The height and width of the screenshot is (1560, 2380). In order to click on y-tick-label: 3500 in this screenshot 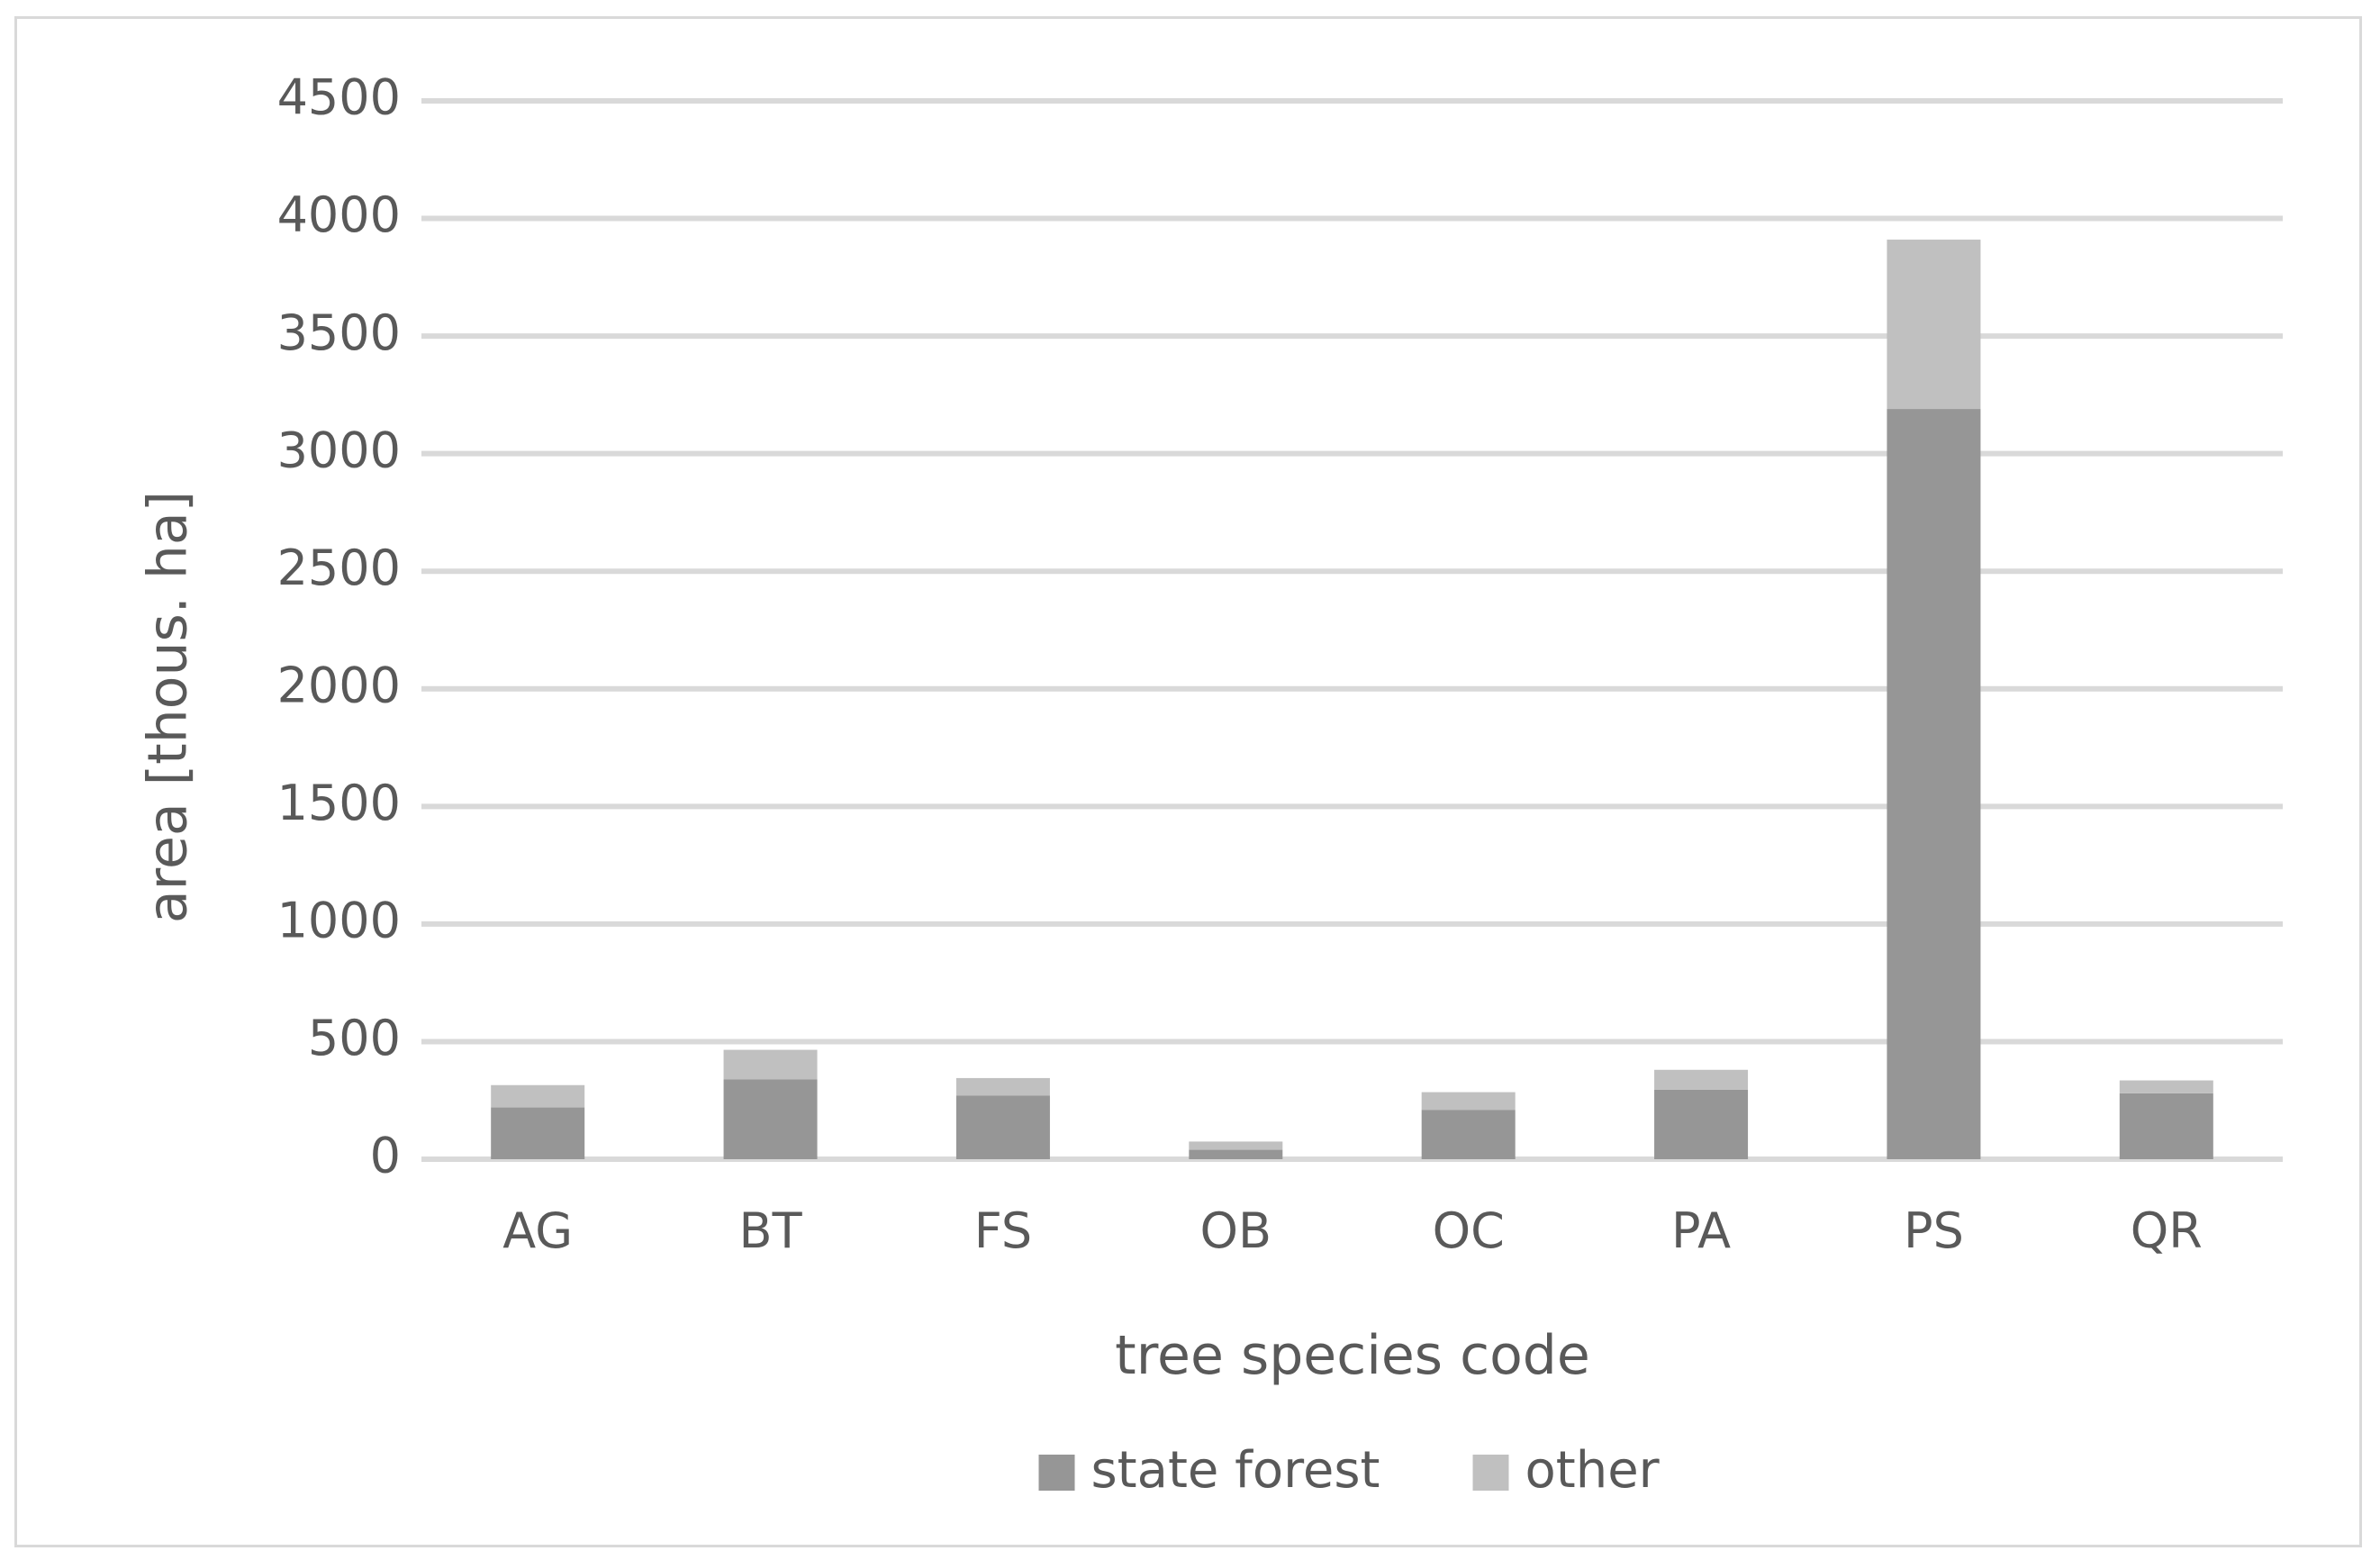, I will do `click(339, 332)`.